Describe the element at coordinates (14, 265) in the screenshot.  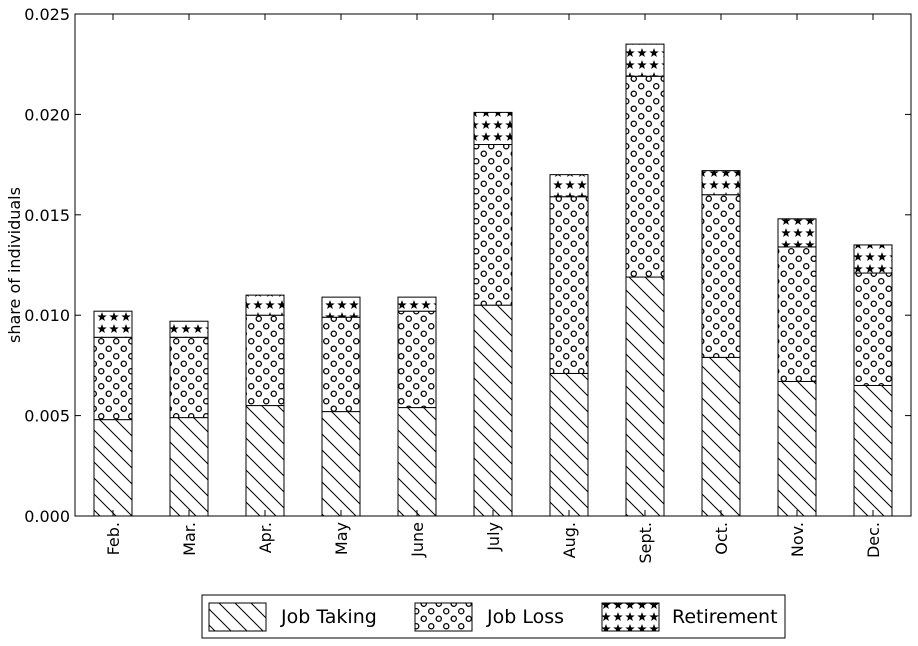
I see `y-axis-label: share of individuals` at that location.